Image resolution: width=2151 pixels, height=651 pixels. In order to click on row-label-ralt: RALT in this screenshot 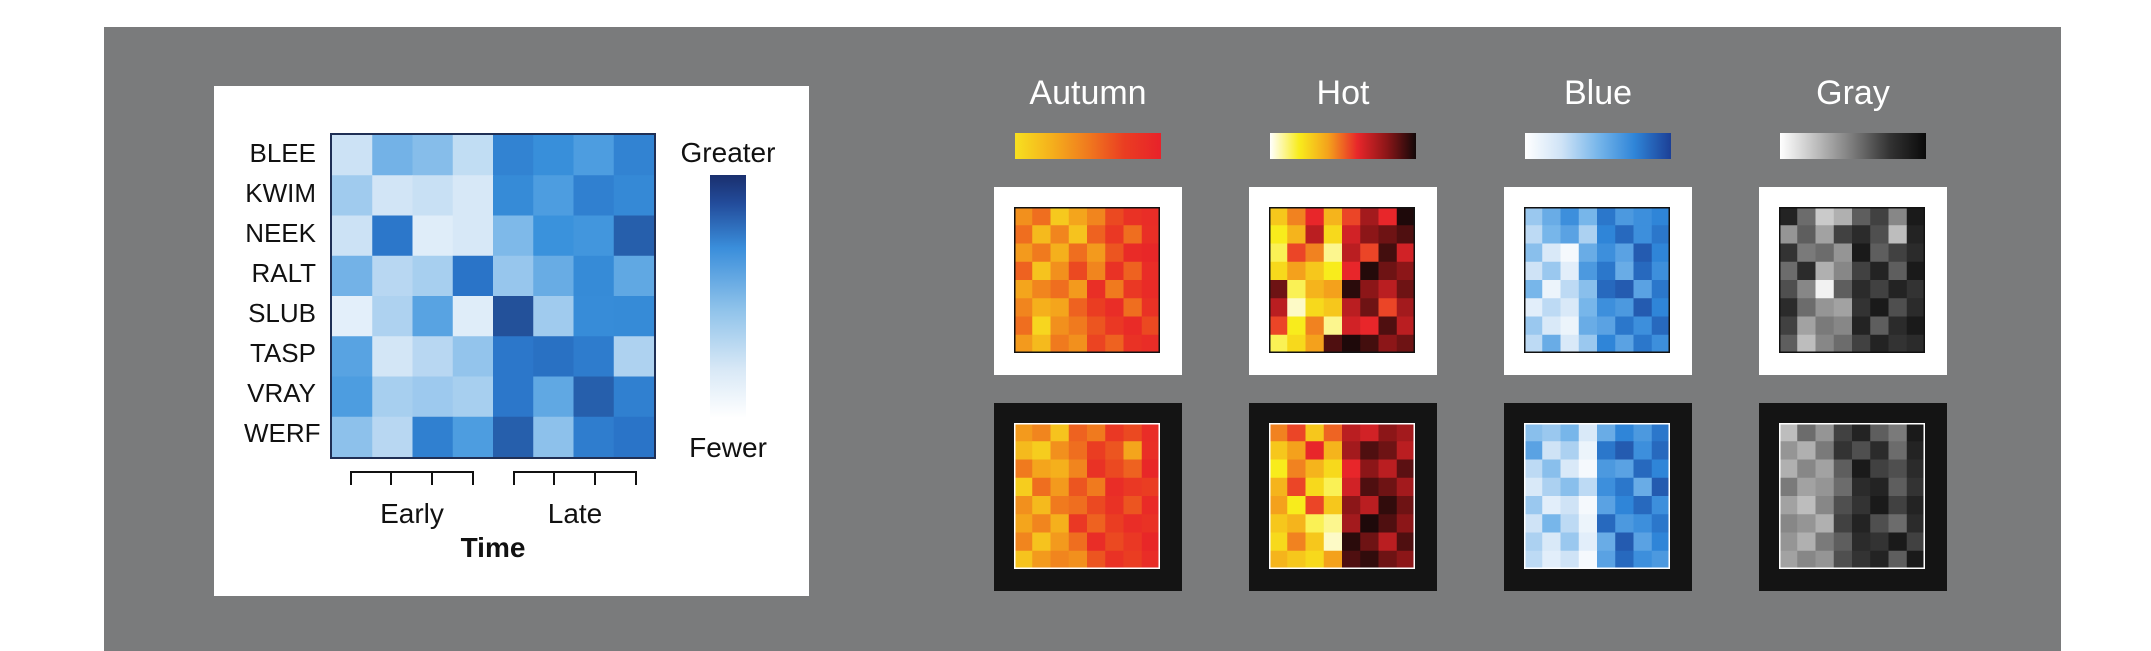, I will do `click(283, 273)`.